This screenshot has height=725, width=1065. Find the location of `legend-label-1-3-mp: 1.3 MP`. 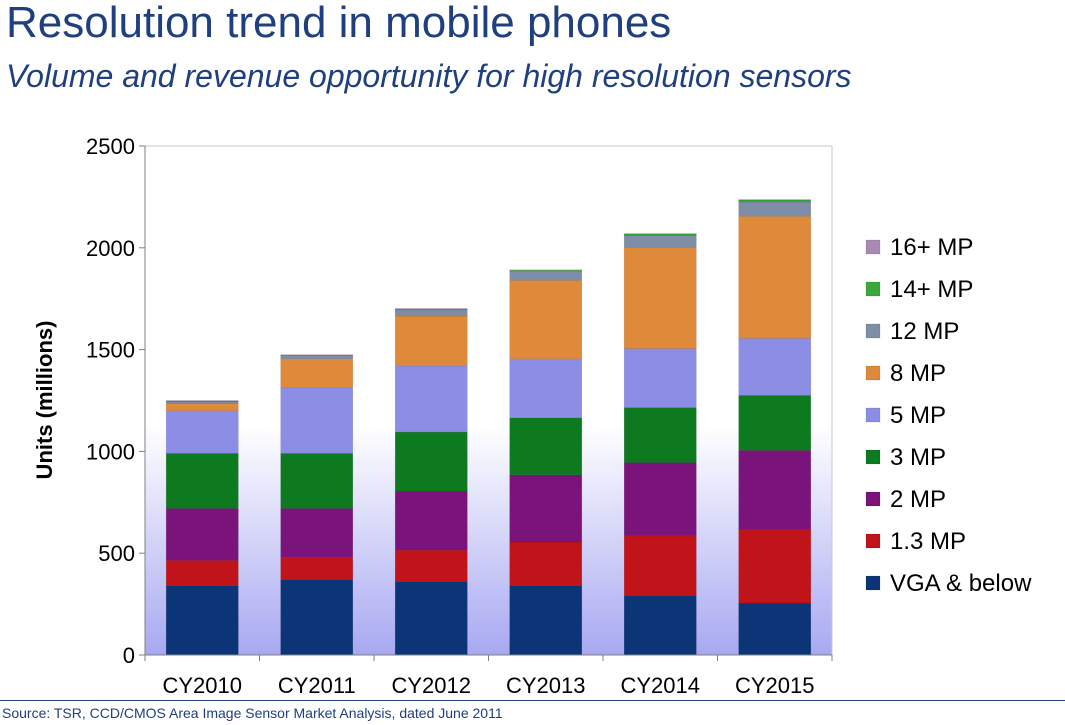

legend-label-1-3-mp: 1.3 MP is located at coordinates (928, 541).